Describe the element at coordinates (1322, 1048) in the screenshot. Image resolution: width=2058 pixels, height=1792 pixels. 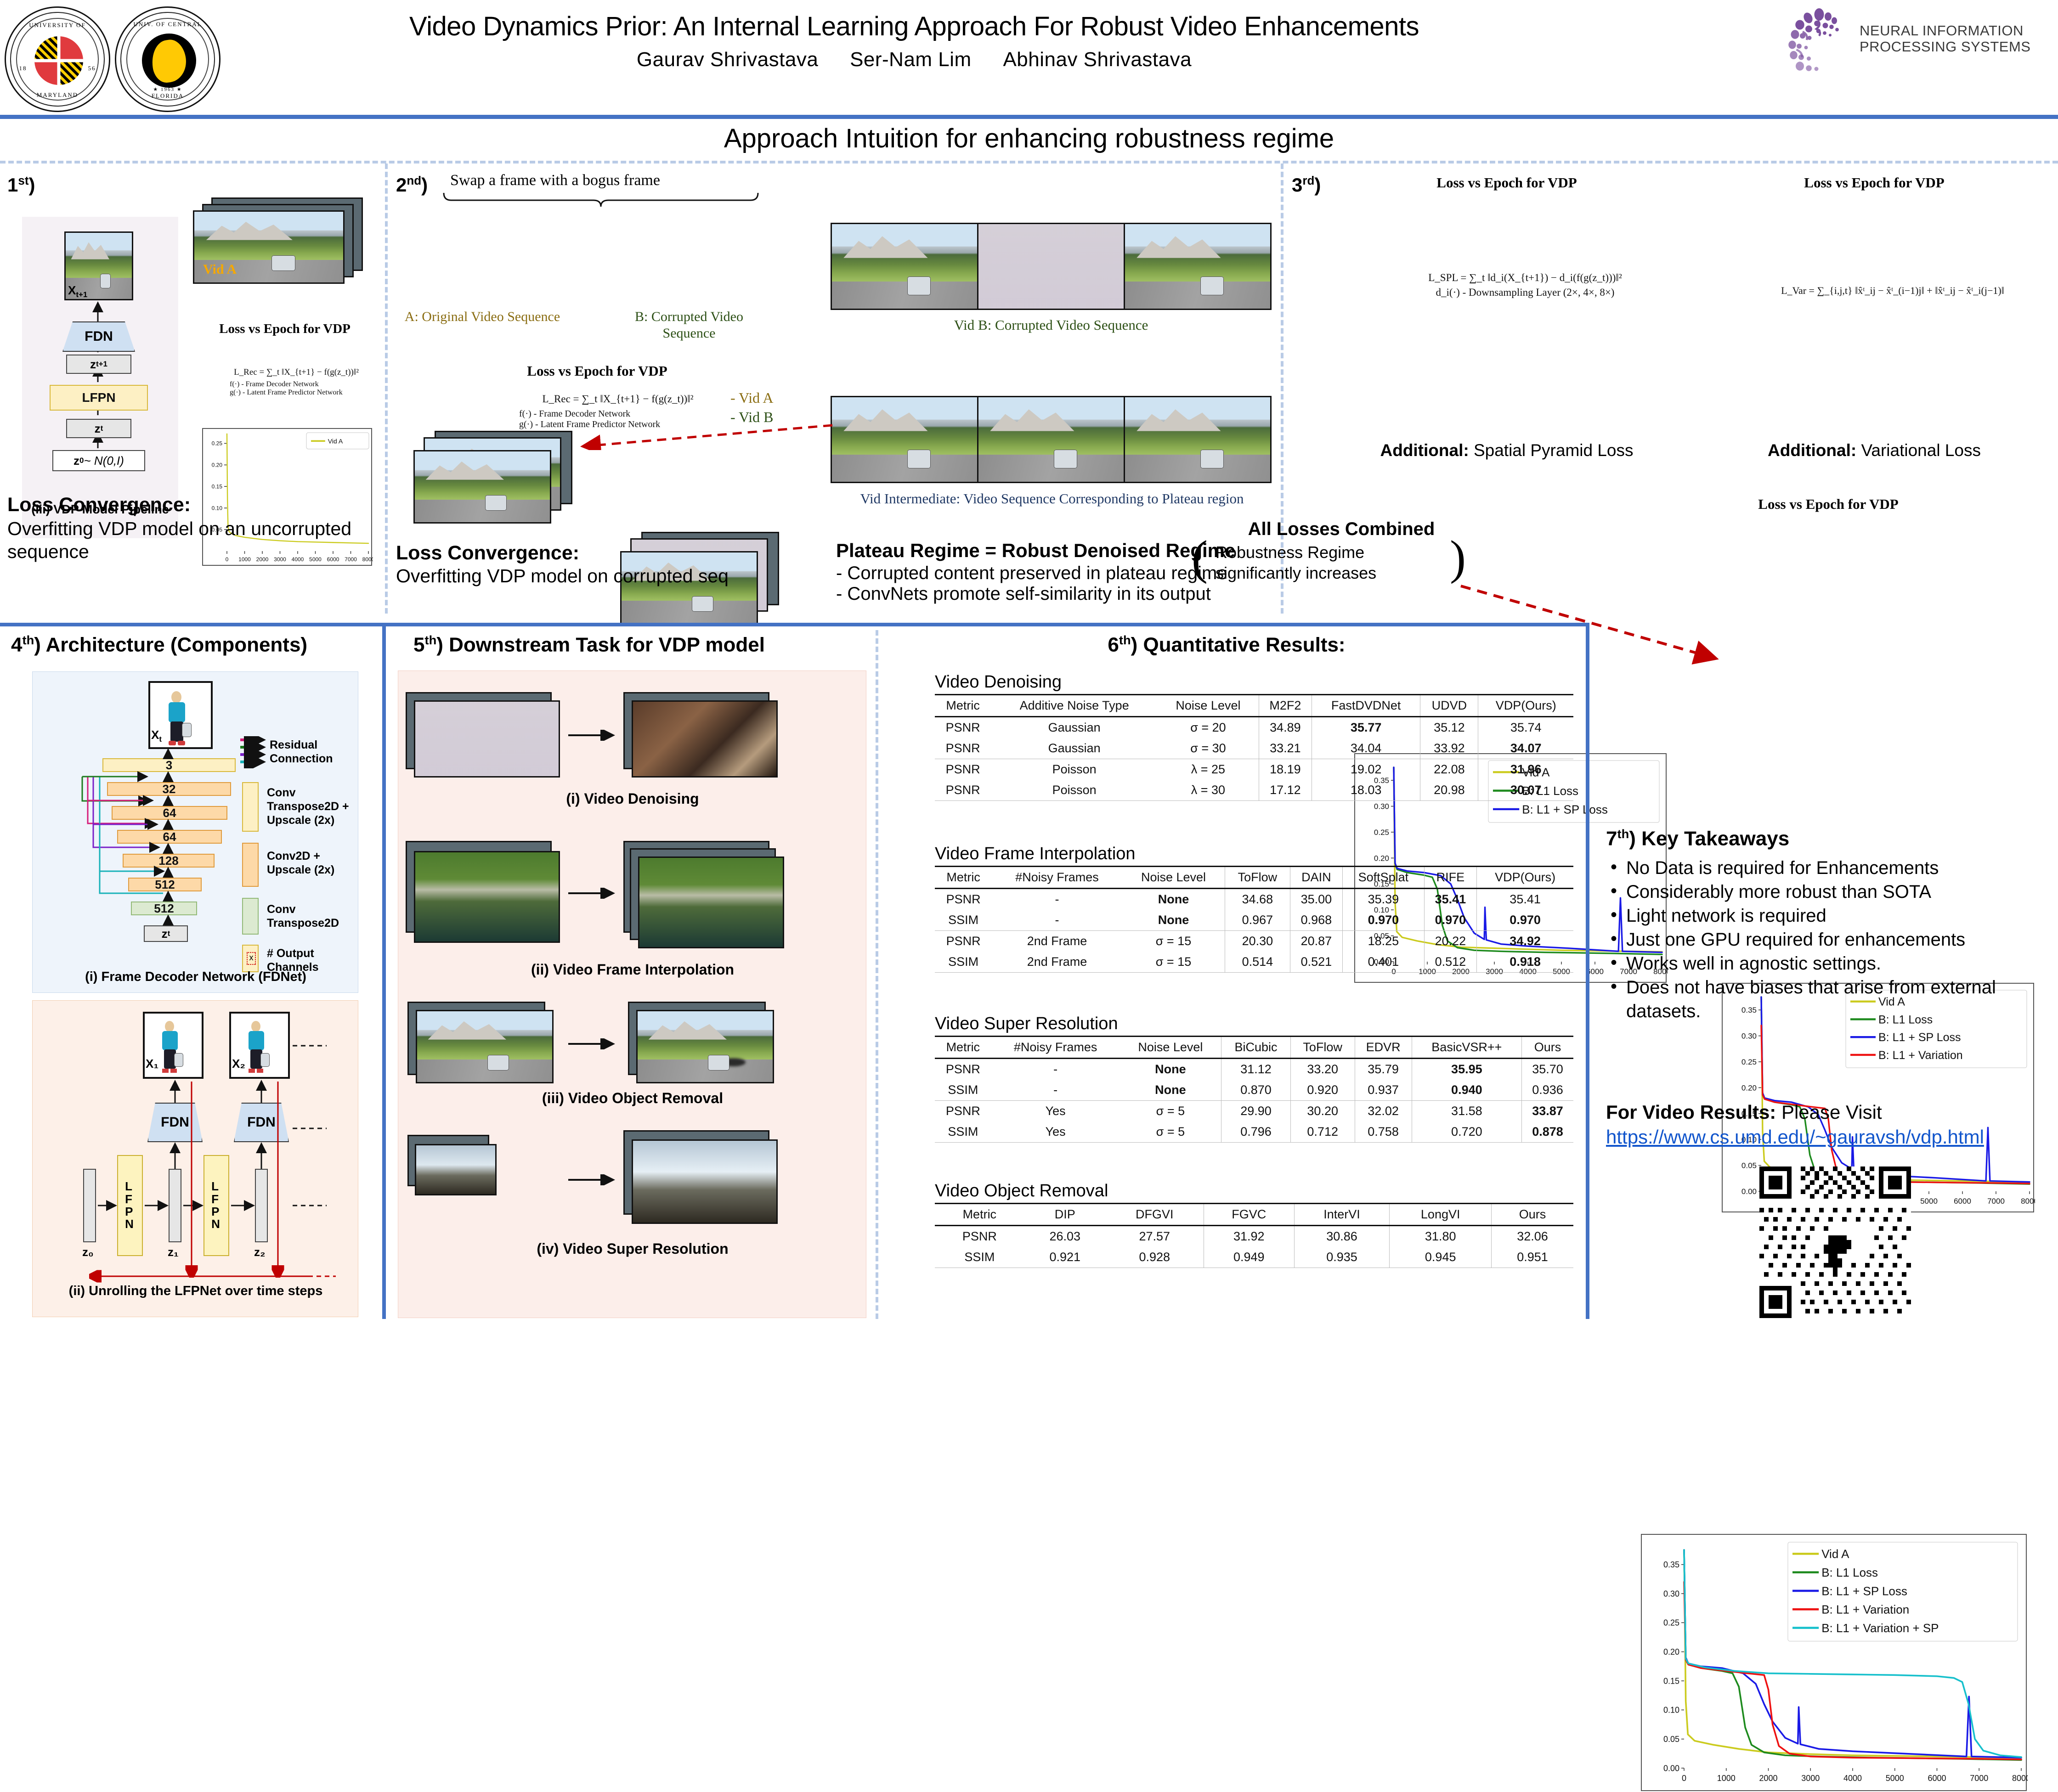
I see `table-column-header: ToFlow` at that location.